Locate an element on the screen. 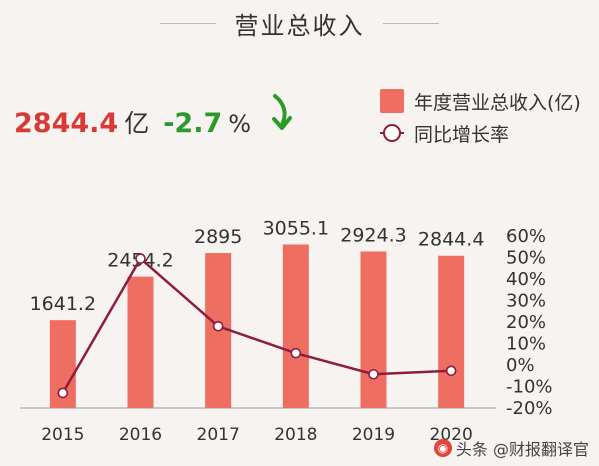  kpi-value: 2844.4 is located at coordinates (66, 123).